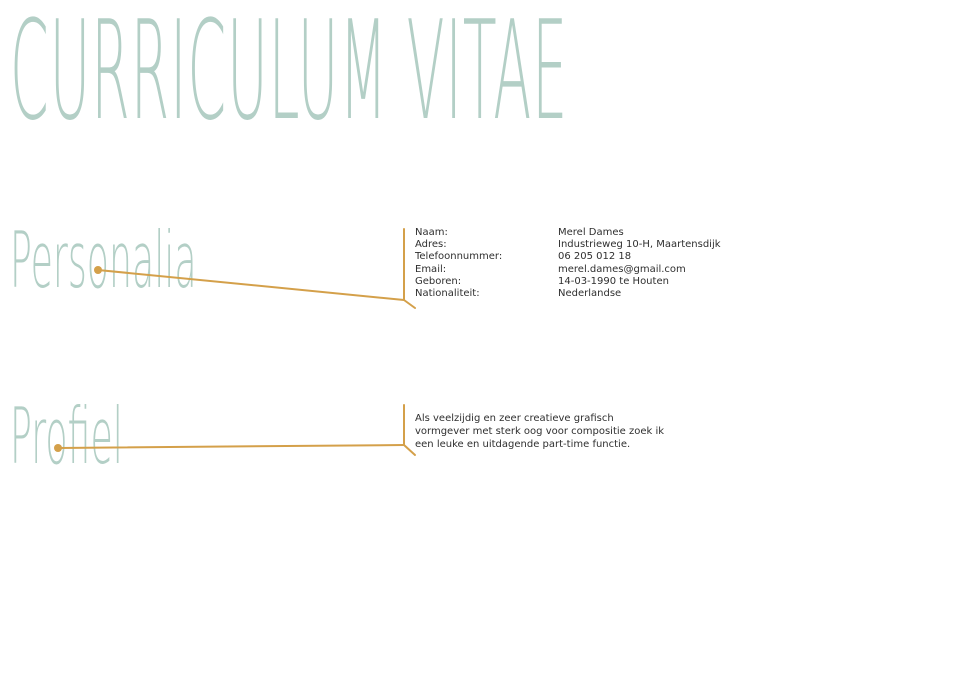  What do you see at coordinates (591, 232) in the screenshot?
I see `personalia-value: Merel Dames` at bounding box center [591, 232].